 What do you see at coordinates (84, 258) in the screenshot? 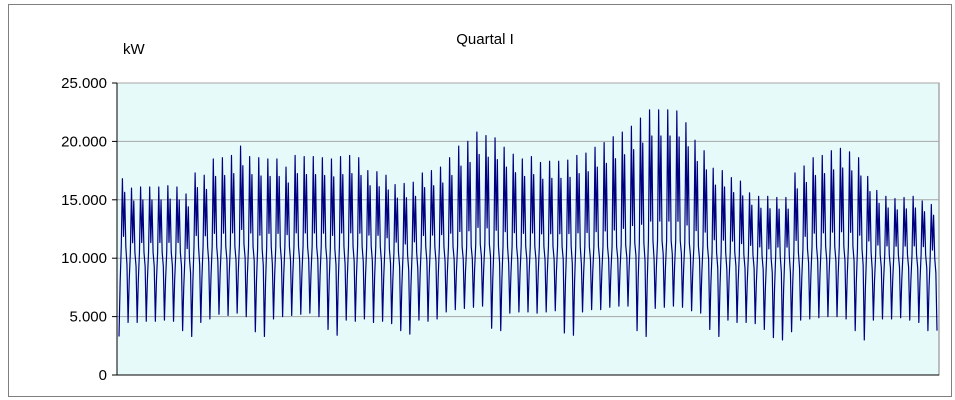
I see `y-tick-label: 10.000` at bounding box center [84, 258].